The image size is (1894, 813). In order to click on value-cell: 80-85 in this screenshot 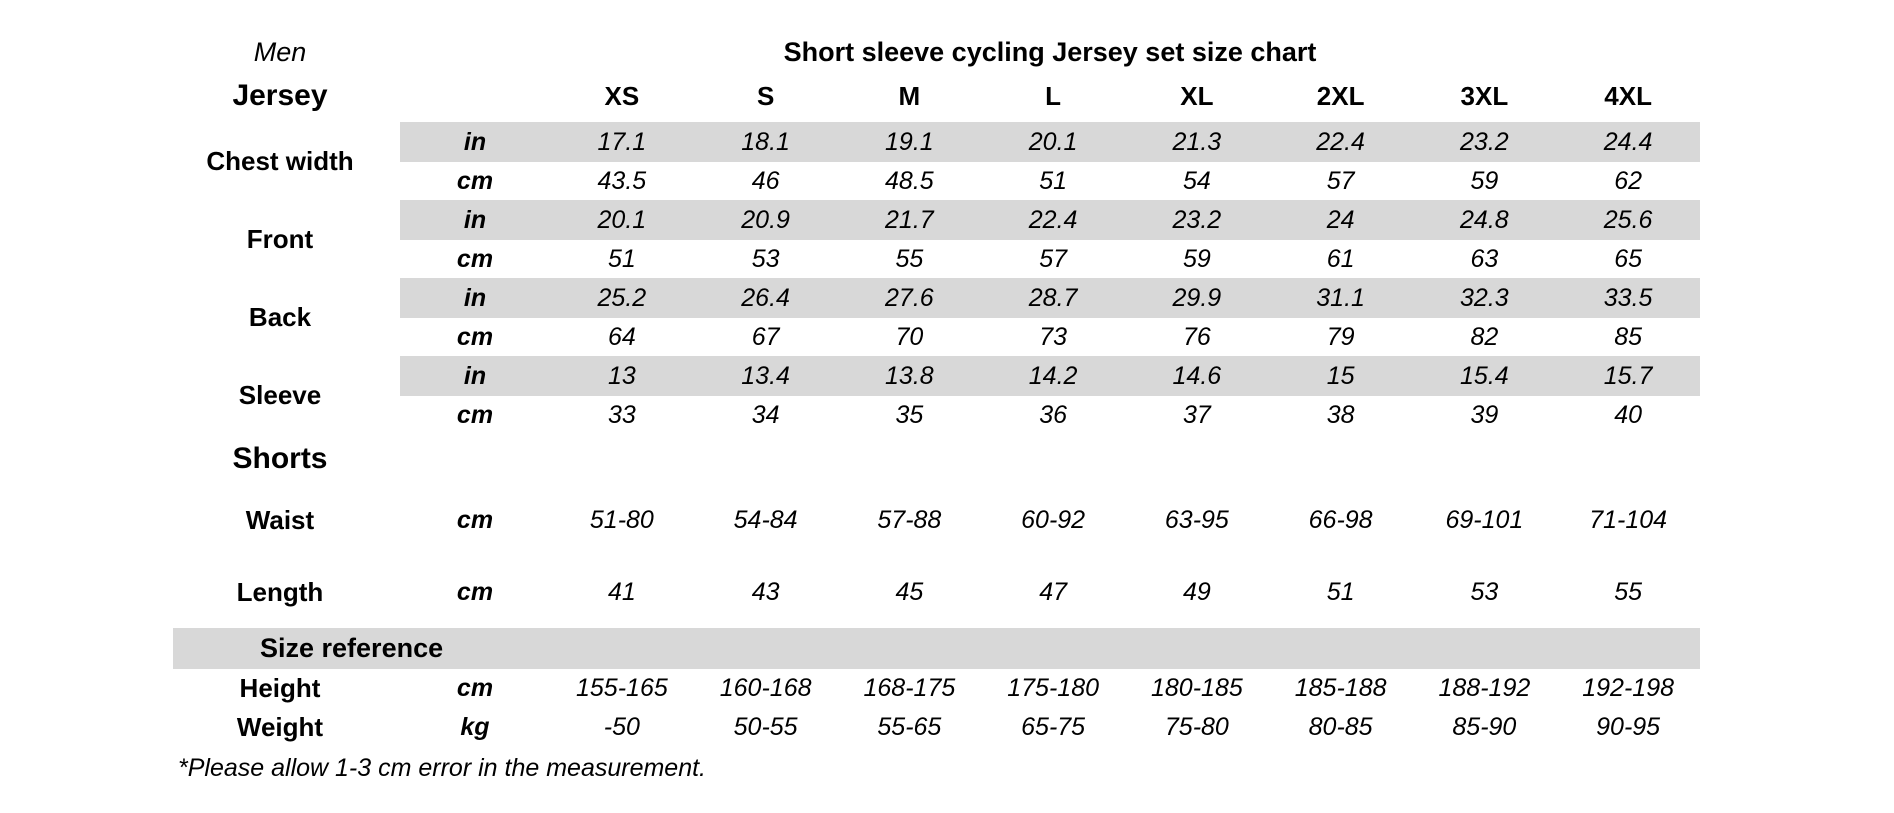, I will do `click(1340, 726)`.